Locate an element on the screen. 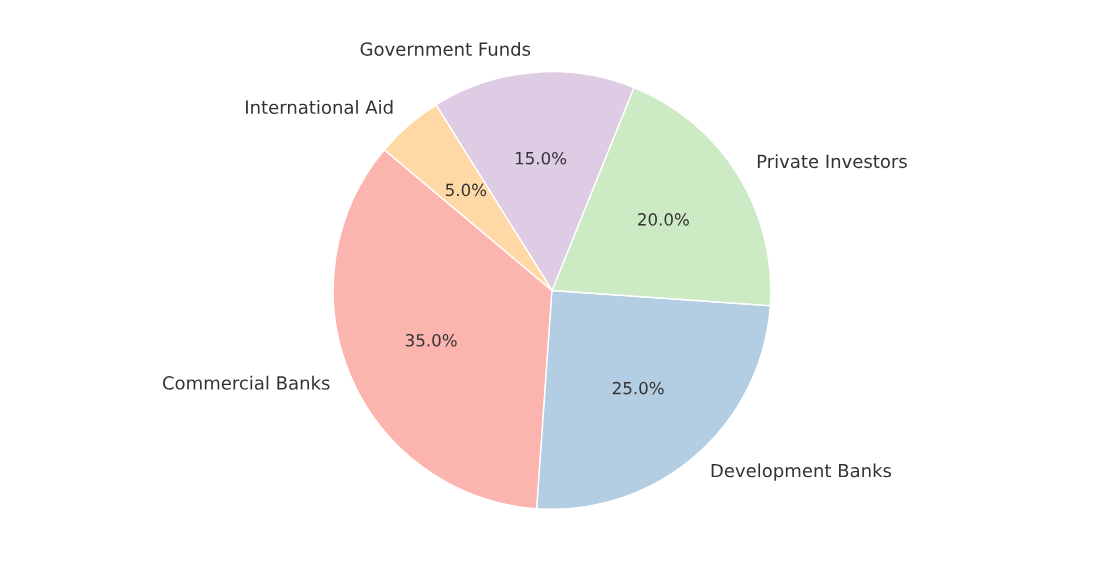 This screenshot has height=564, width=1104. slice-label: Private Investors is located at coordinates (832, 161).